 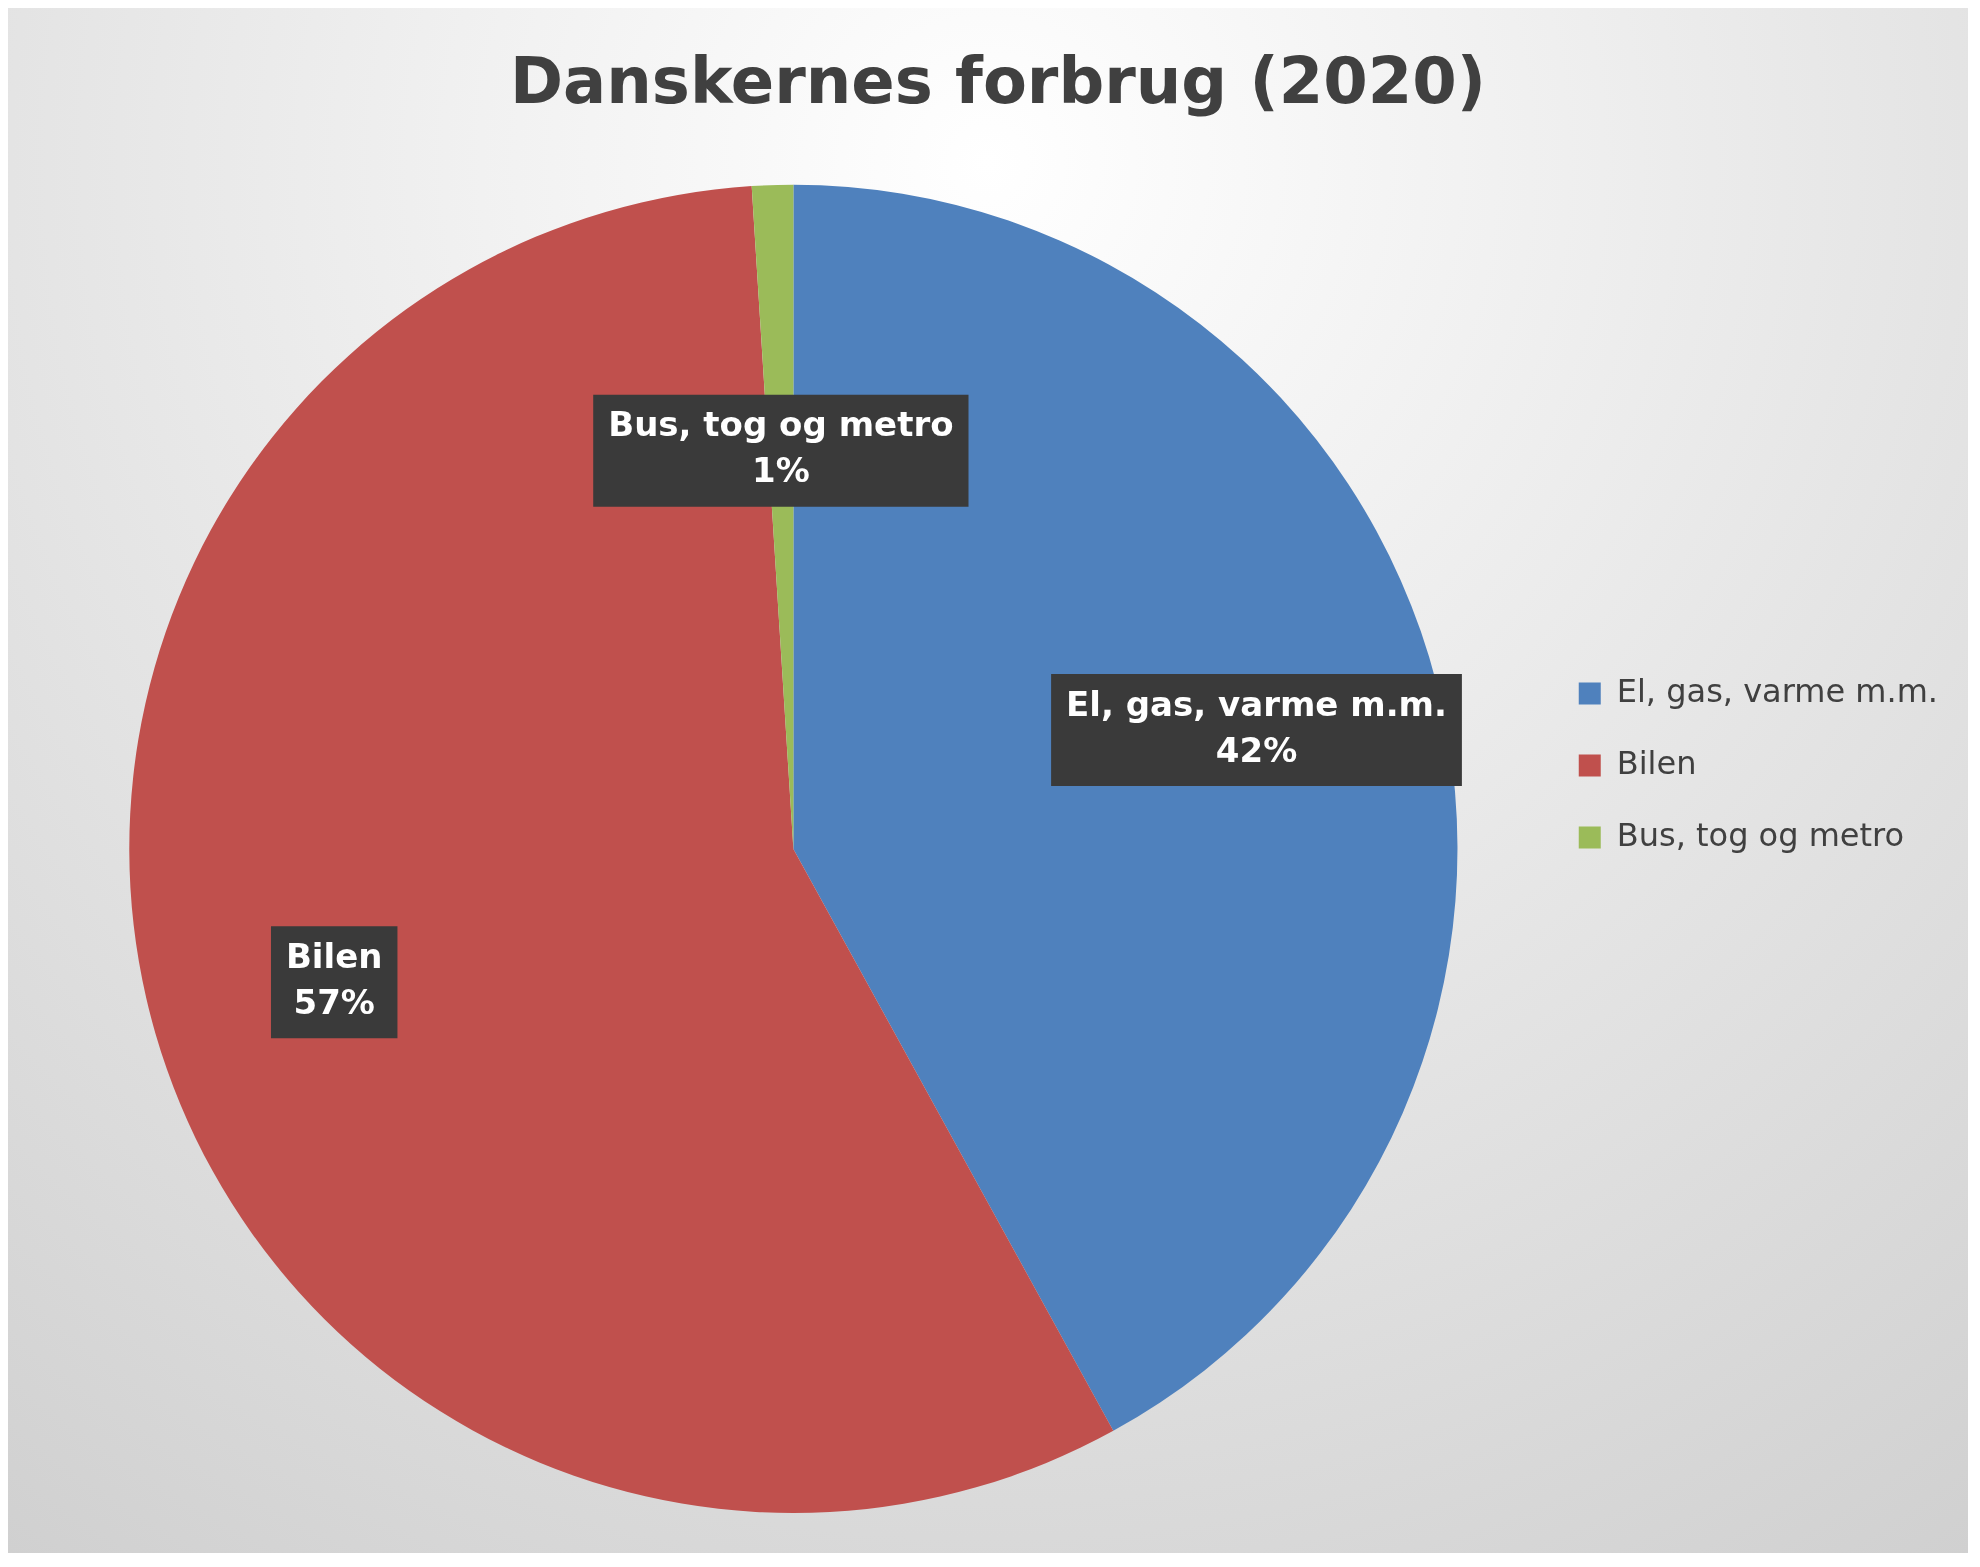 I want to click on data-label: 57%, so click(x=334, y=1002).